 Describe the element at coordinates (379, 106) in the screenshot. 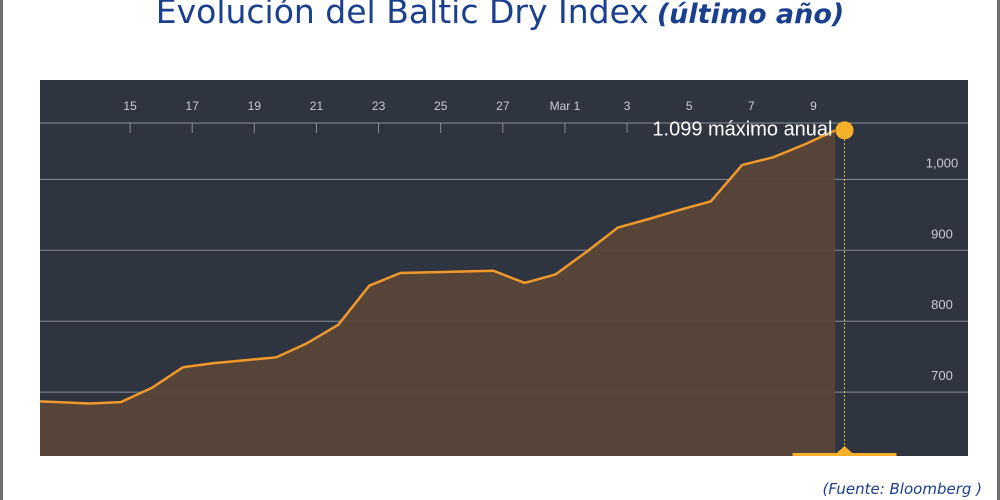

I see `x-tick-label: 23` at that location.